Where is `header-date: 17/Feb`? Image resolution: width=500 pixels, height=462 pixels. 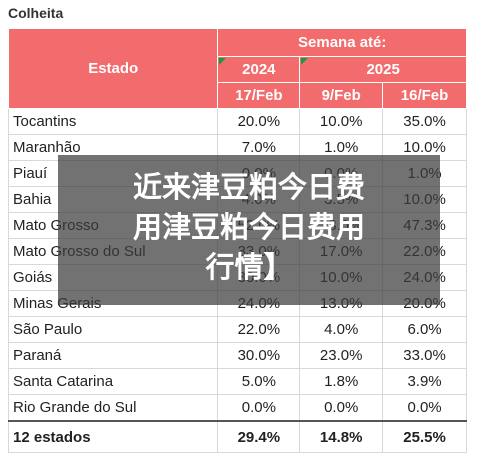 header-date: 17/Feb is located at coordinates (259, 95).